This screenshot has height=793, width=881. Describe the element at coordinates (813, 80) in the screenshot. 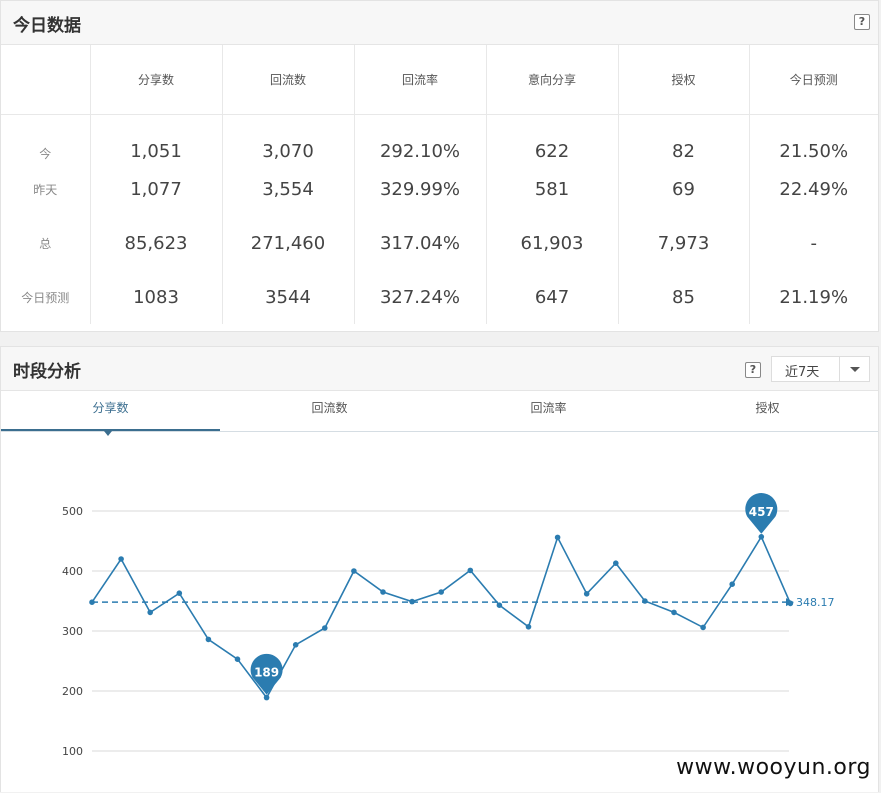

I see `column-header: 今日预测` at that location.